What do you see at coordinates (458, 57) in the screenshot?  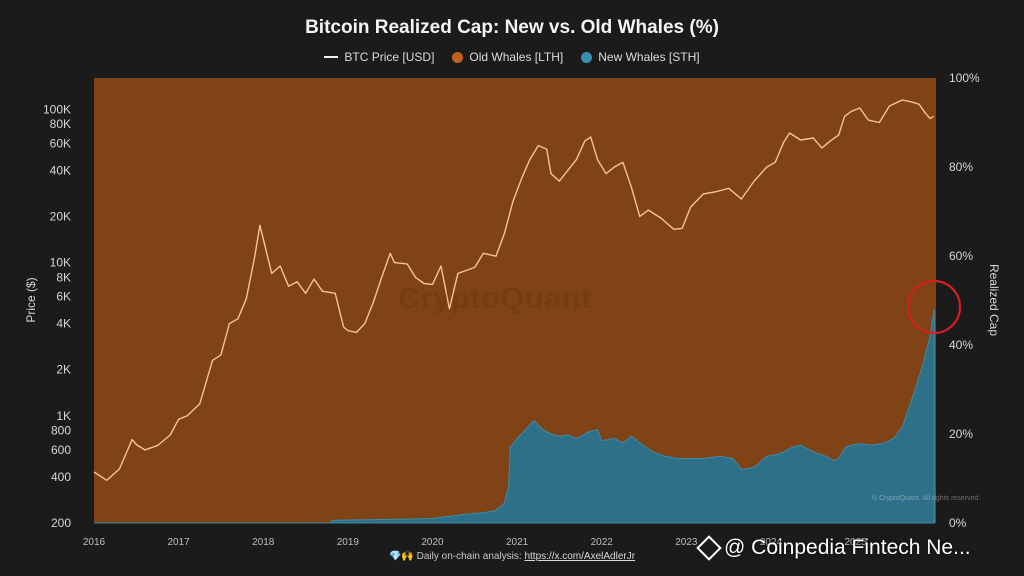 I see `orange-dot-icon` at bounding box center [458, 57].